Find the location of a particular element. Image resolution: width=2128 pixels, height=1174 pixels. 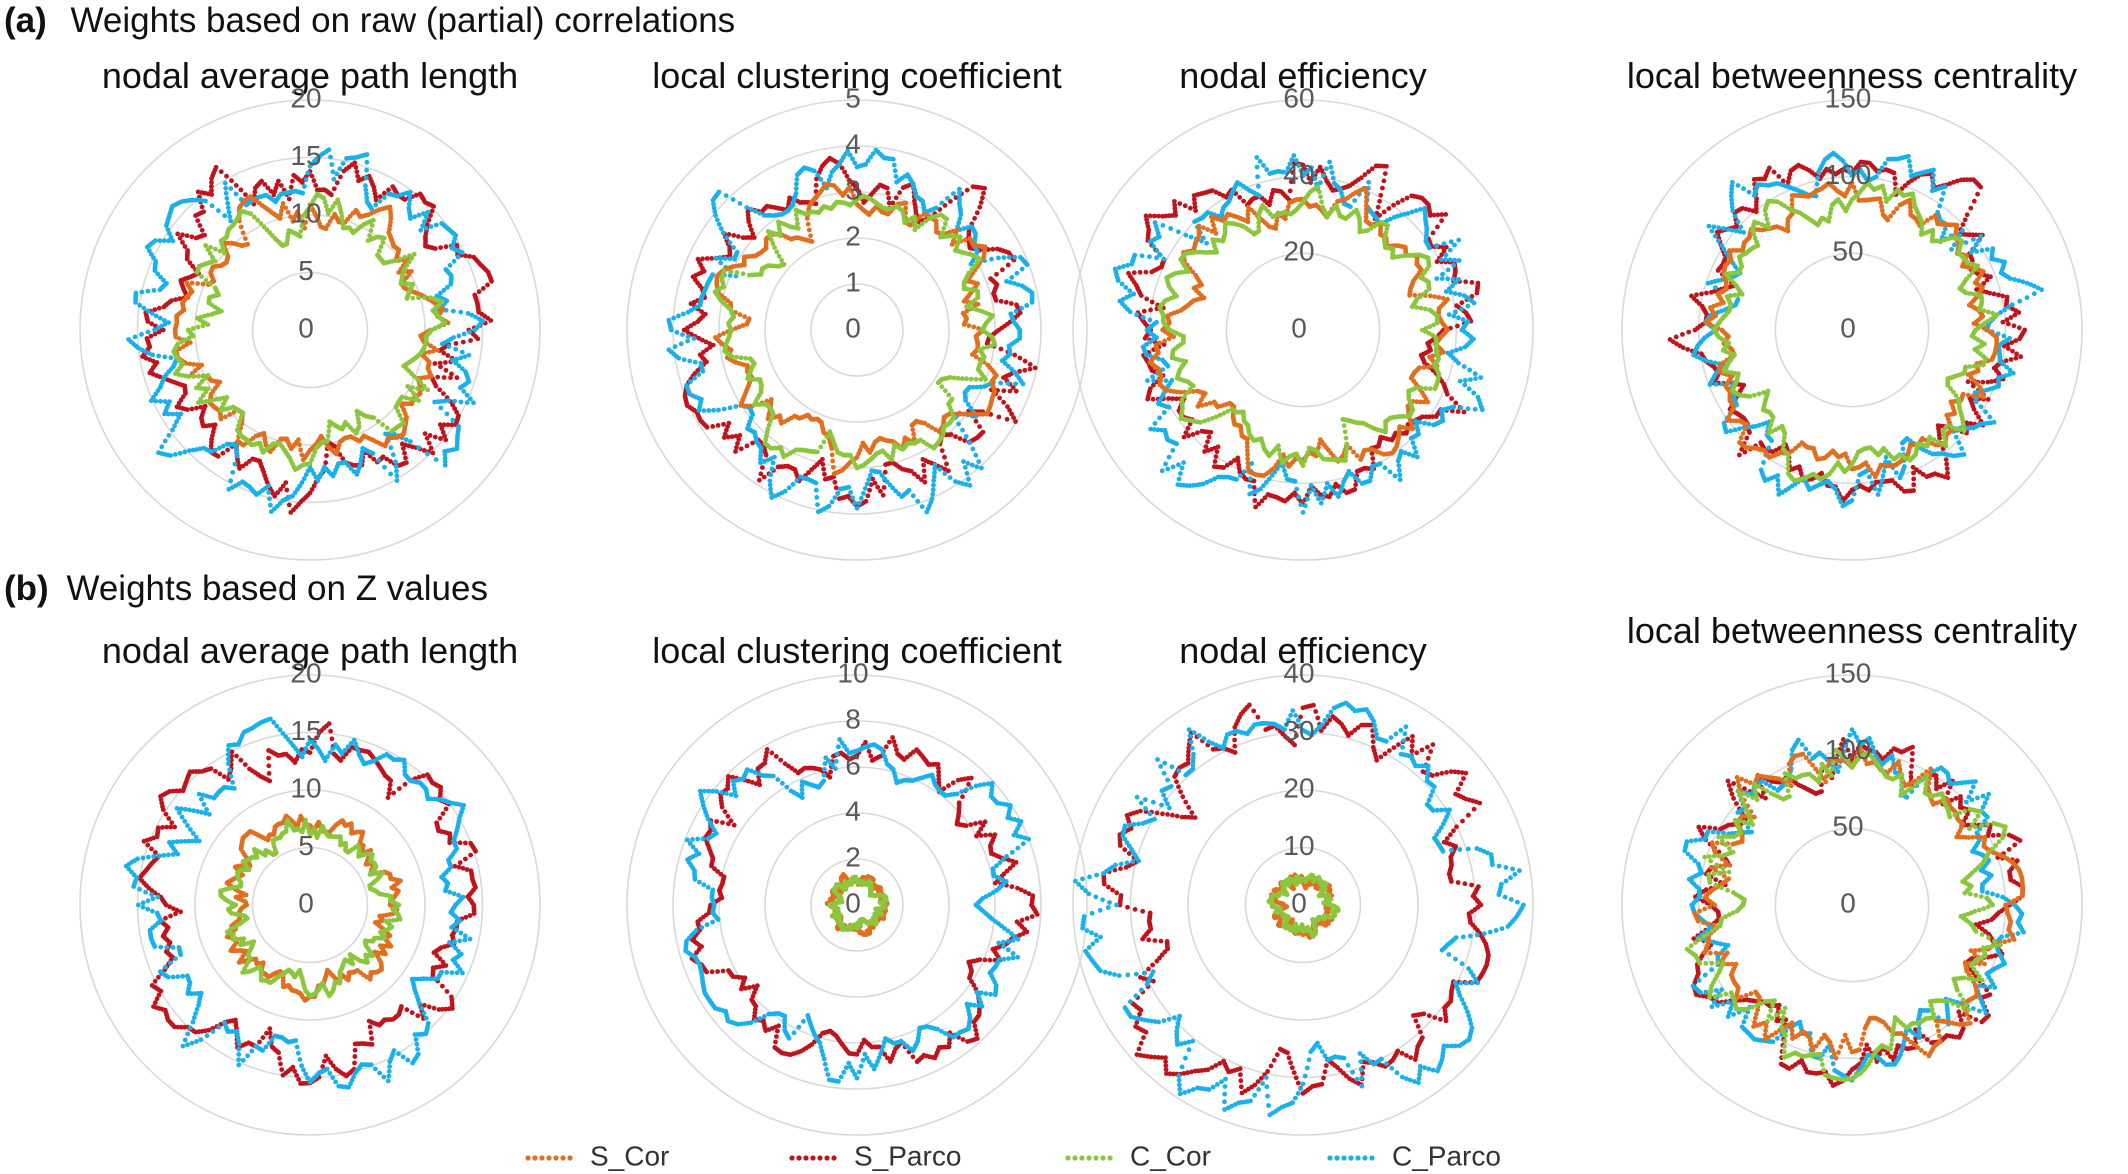

tick-label: 10 is located at coordinates (305, 212).